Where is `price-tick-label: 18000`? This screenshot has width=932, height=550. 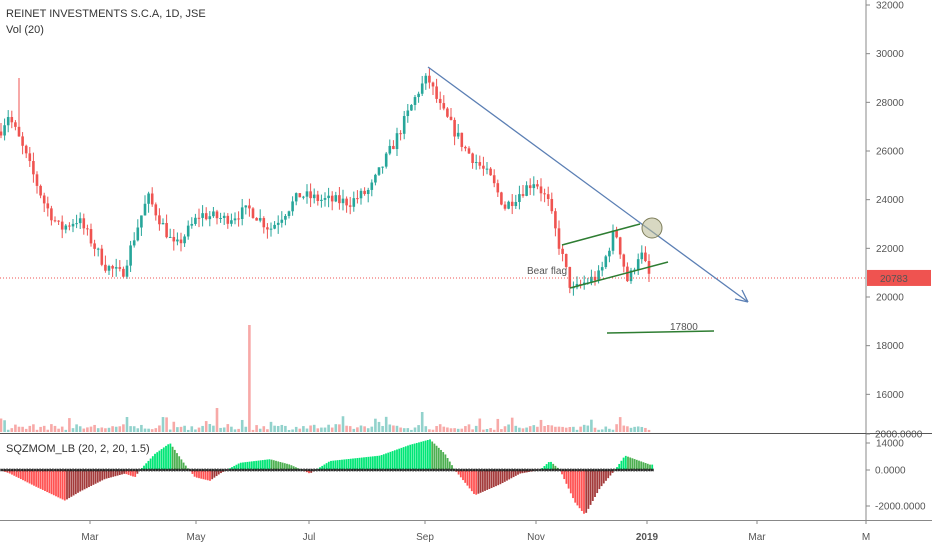
price-tick-label: 18000 is located at coordinates (890, 346).